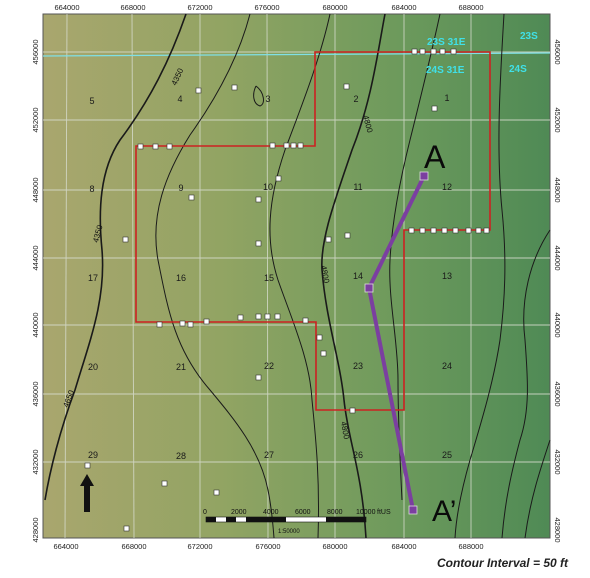 Image resolution: width=590 pixels, height=578 pixels. I want to click on y-tick-label: 444000, so click(35, 257).